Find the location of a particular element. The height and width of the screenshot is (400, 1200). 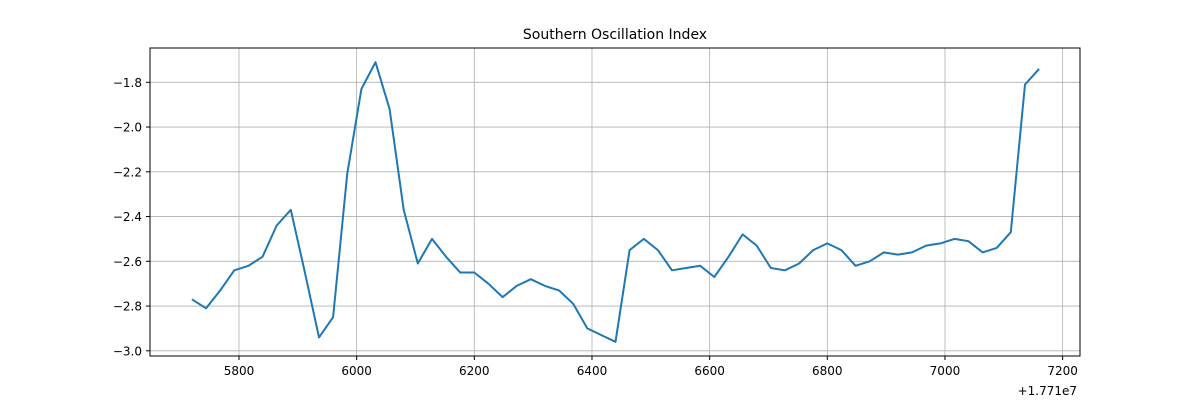

x-tick-label: 6800 is located at coordinates (827, 371).